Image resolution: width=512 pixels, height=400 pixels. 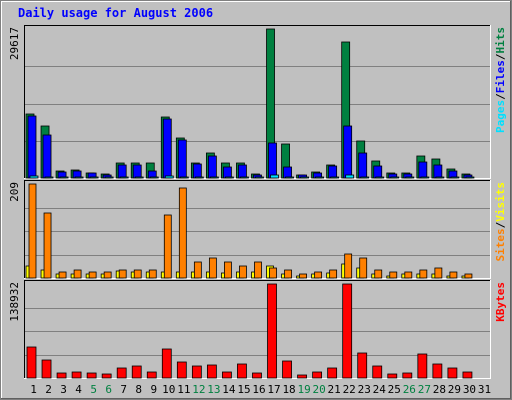 I want to click on day-label-19: 19, so click(x=303, y=389).